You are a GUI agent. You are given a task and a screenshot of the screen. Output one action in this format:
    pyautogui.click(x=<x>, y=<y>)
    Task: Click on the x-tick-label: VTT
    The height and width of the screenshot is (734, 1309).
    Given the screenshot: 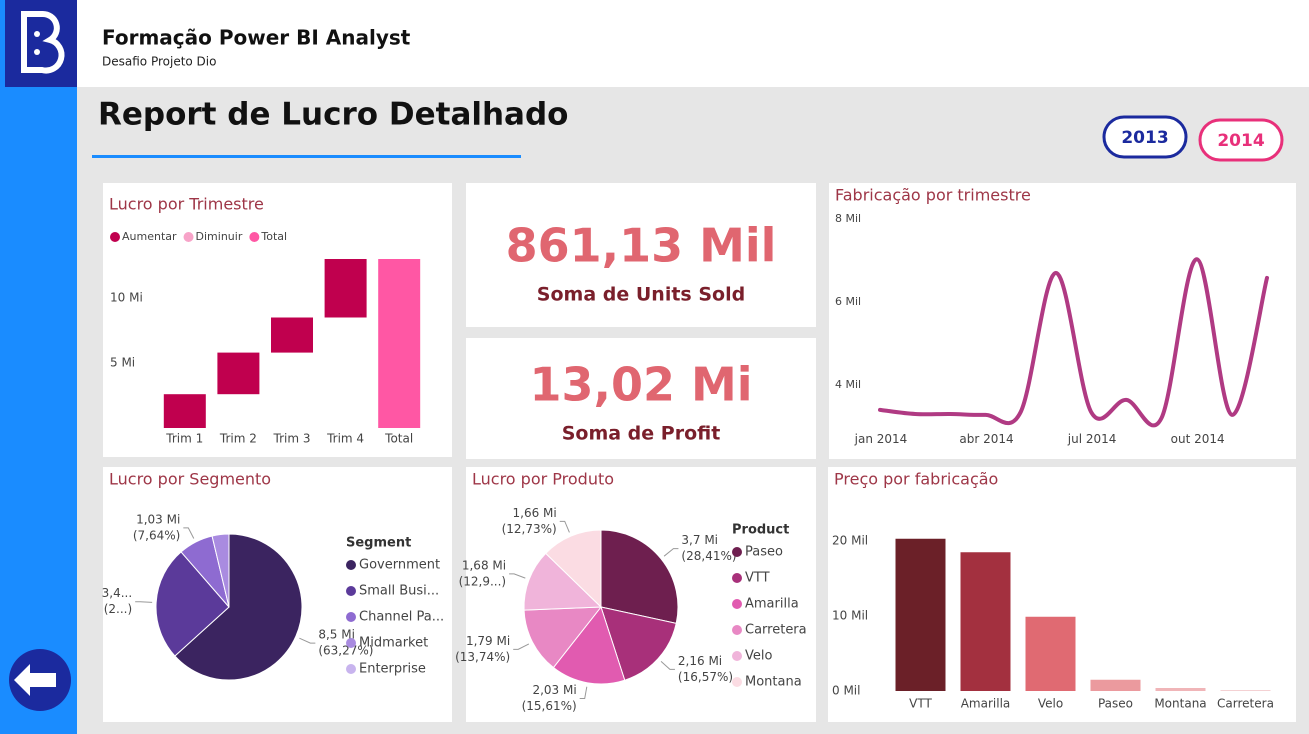 What is the action you would take?
    pyautogui.click(x=920, y=704)
    